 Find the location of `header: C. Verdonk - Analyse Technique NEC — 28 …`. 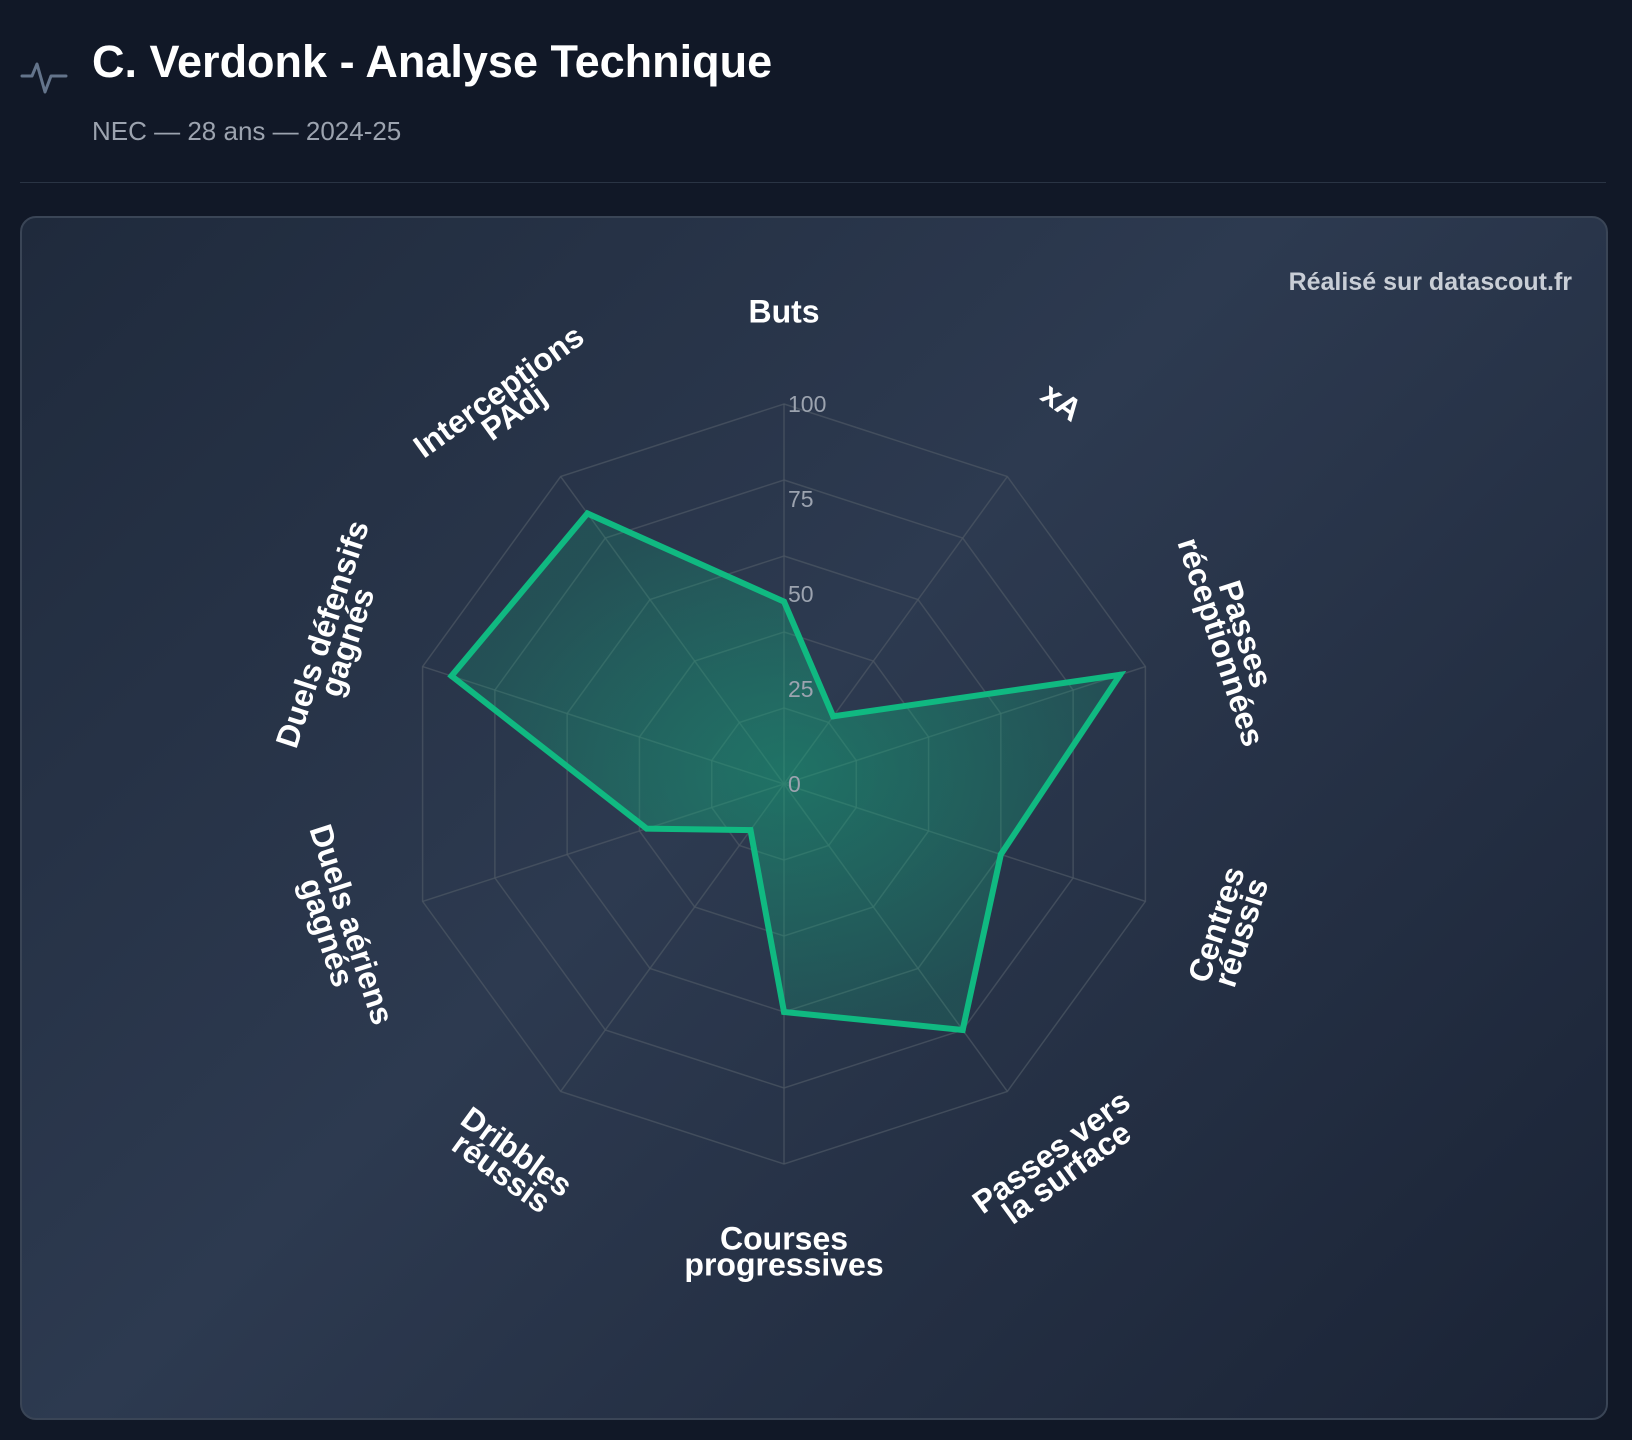

header: C. Verdonk - Analyse Technique NEC — 28 … is located at coordinates (816, 91).